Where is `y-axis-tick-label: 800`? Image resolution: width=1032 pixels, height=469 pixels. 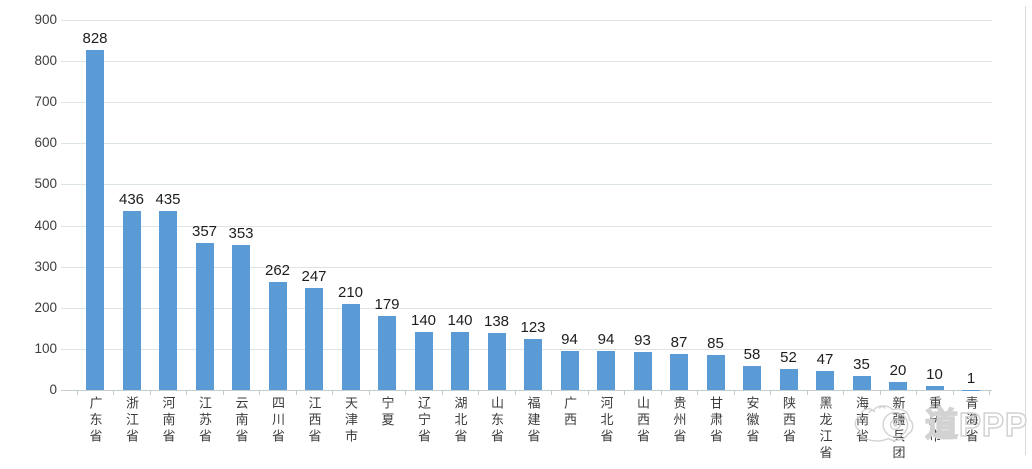
y-axis-tick-label: 800 is located at coordinates (45, 61).